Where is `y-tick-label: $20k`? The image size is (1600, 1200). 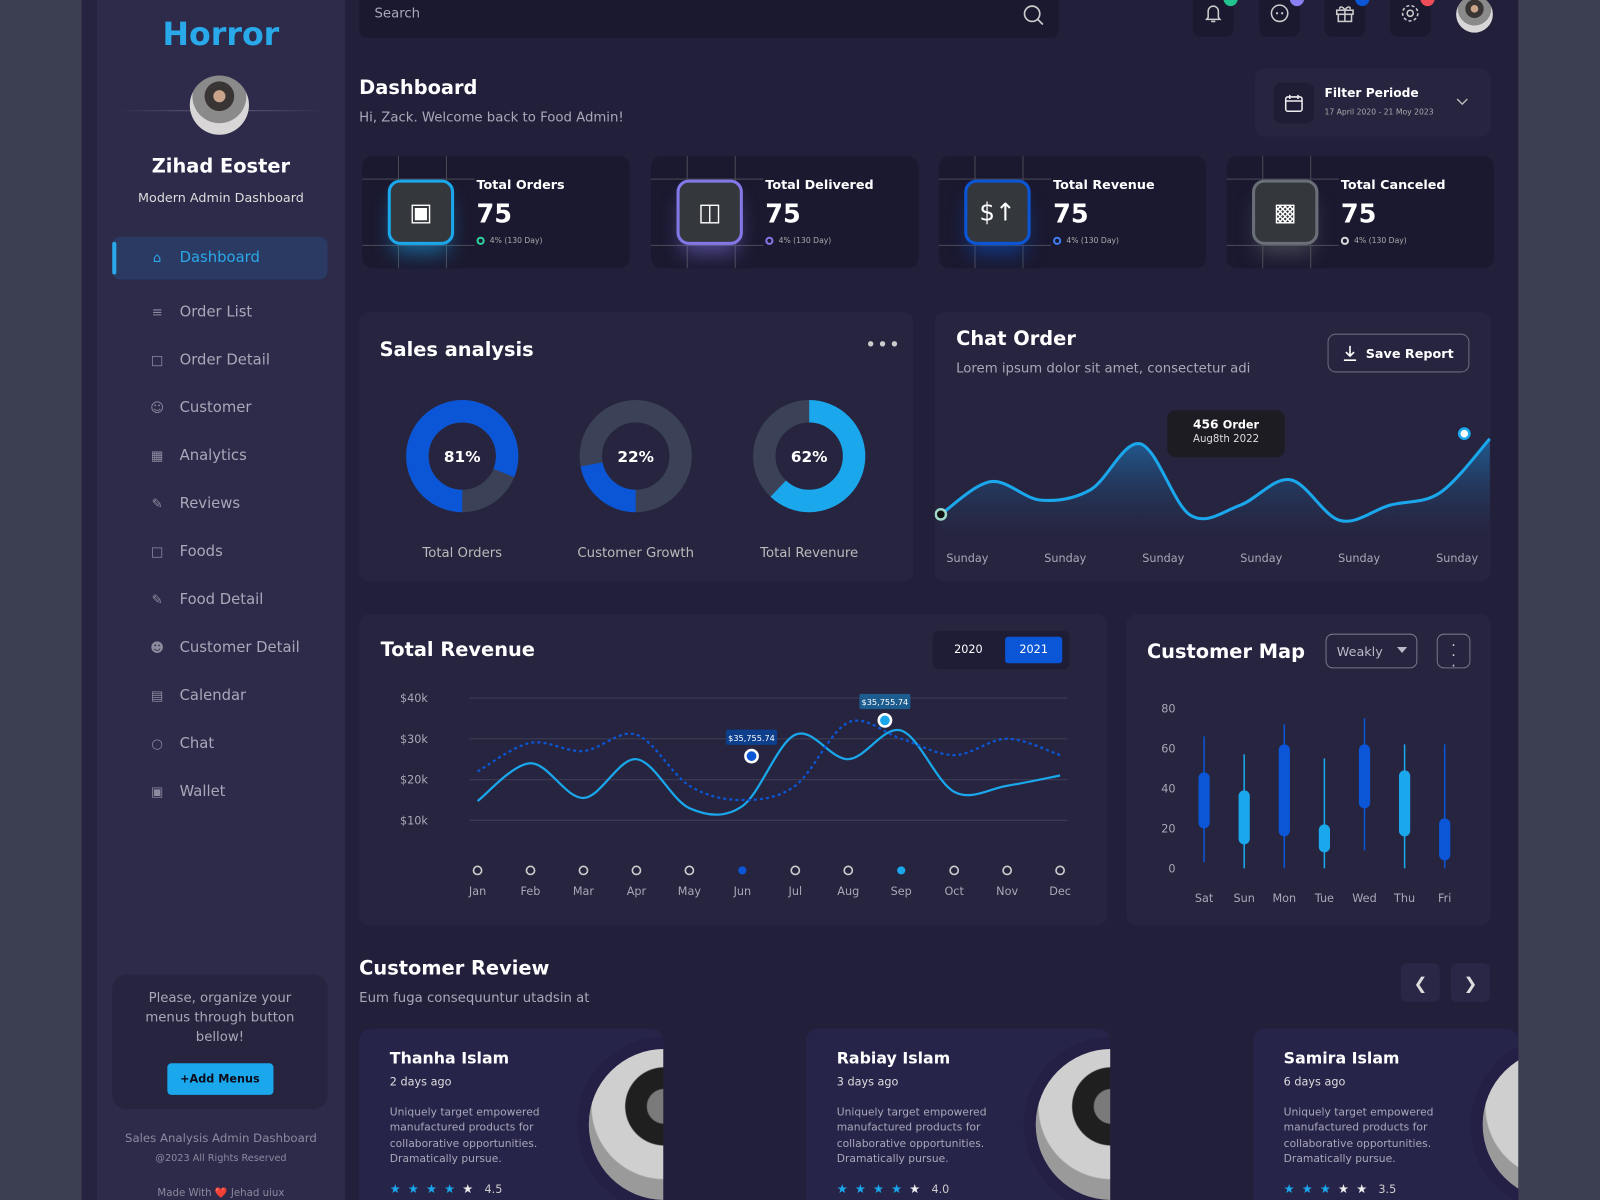
y-tick-label: $20k is located at coordinates (414, 780).